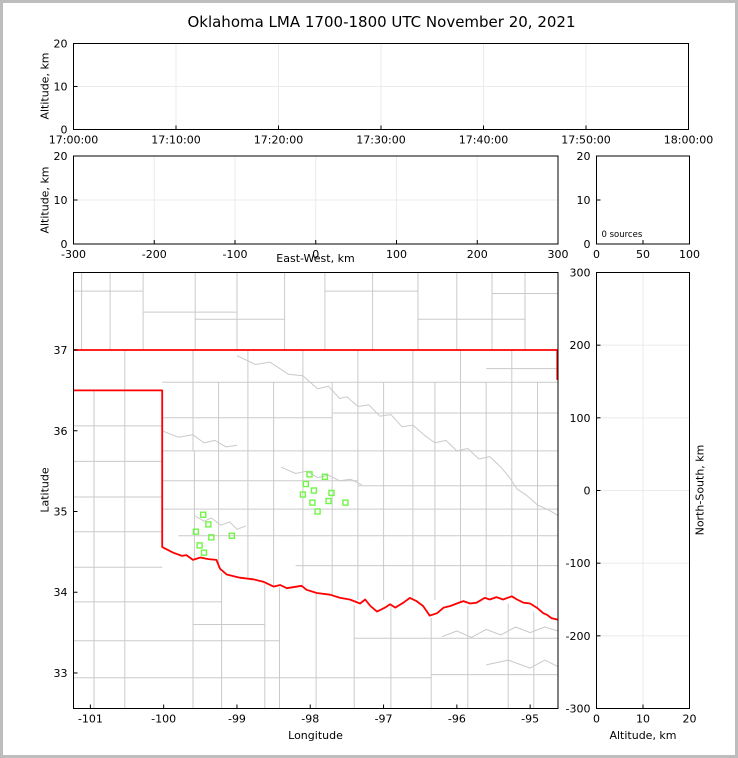  What do you see at coordinates (580, 418) in the screenshot?
I see `y-tick-label: 100` at bounding box center [580, 418].